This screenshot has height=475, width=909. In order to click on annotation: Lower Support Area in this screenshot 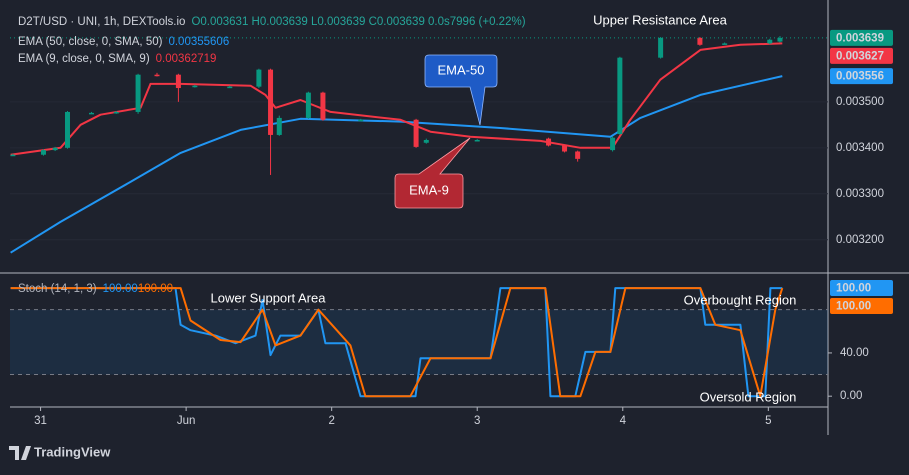, I will do `click(269, 297)`.